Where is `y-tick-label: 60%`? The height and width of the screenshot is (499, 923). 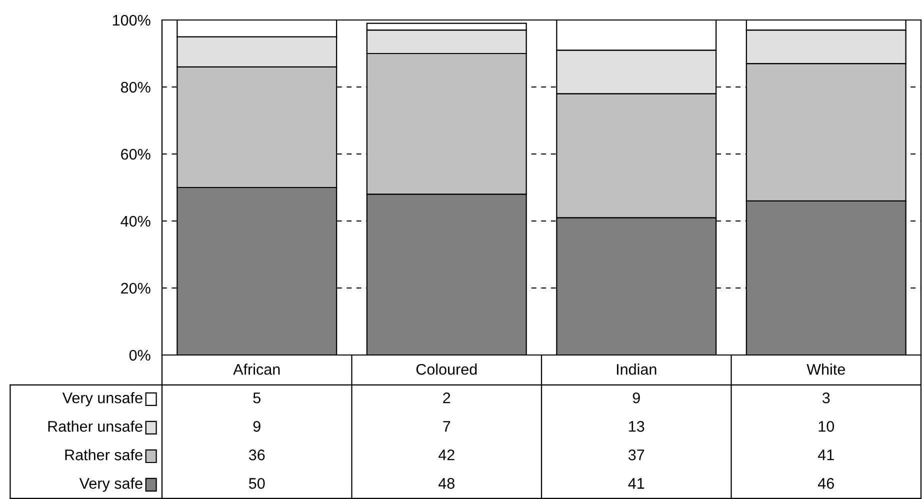
y-tick-label: 60% is located at coordinates (135, 154).